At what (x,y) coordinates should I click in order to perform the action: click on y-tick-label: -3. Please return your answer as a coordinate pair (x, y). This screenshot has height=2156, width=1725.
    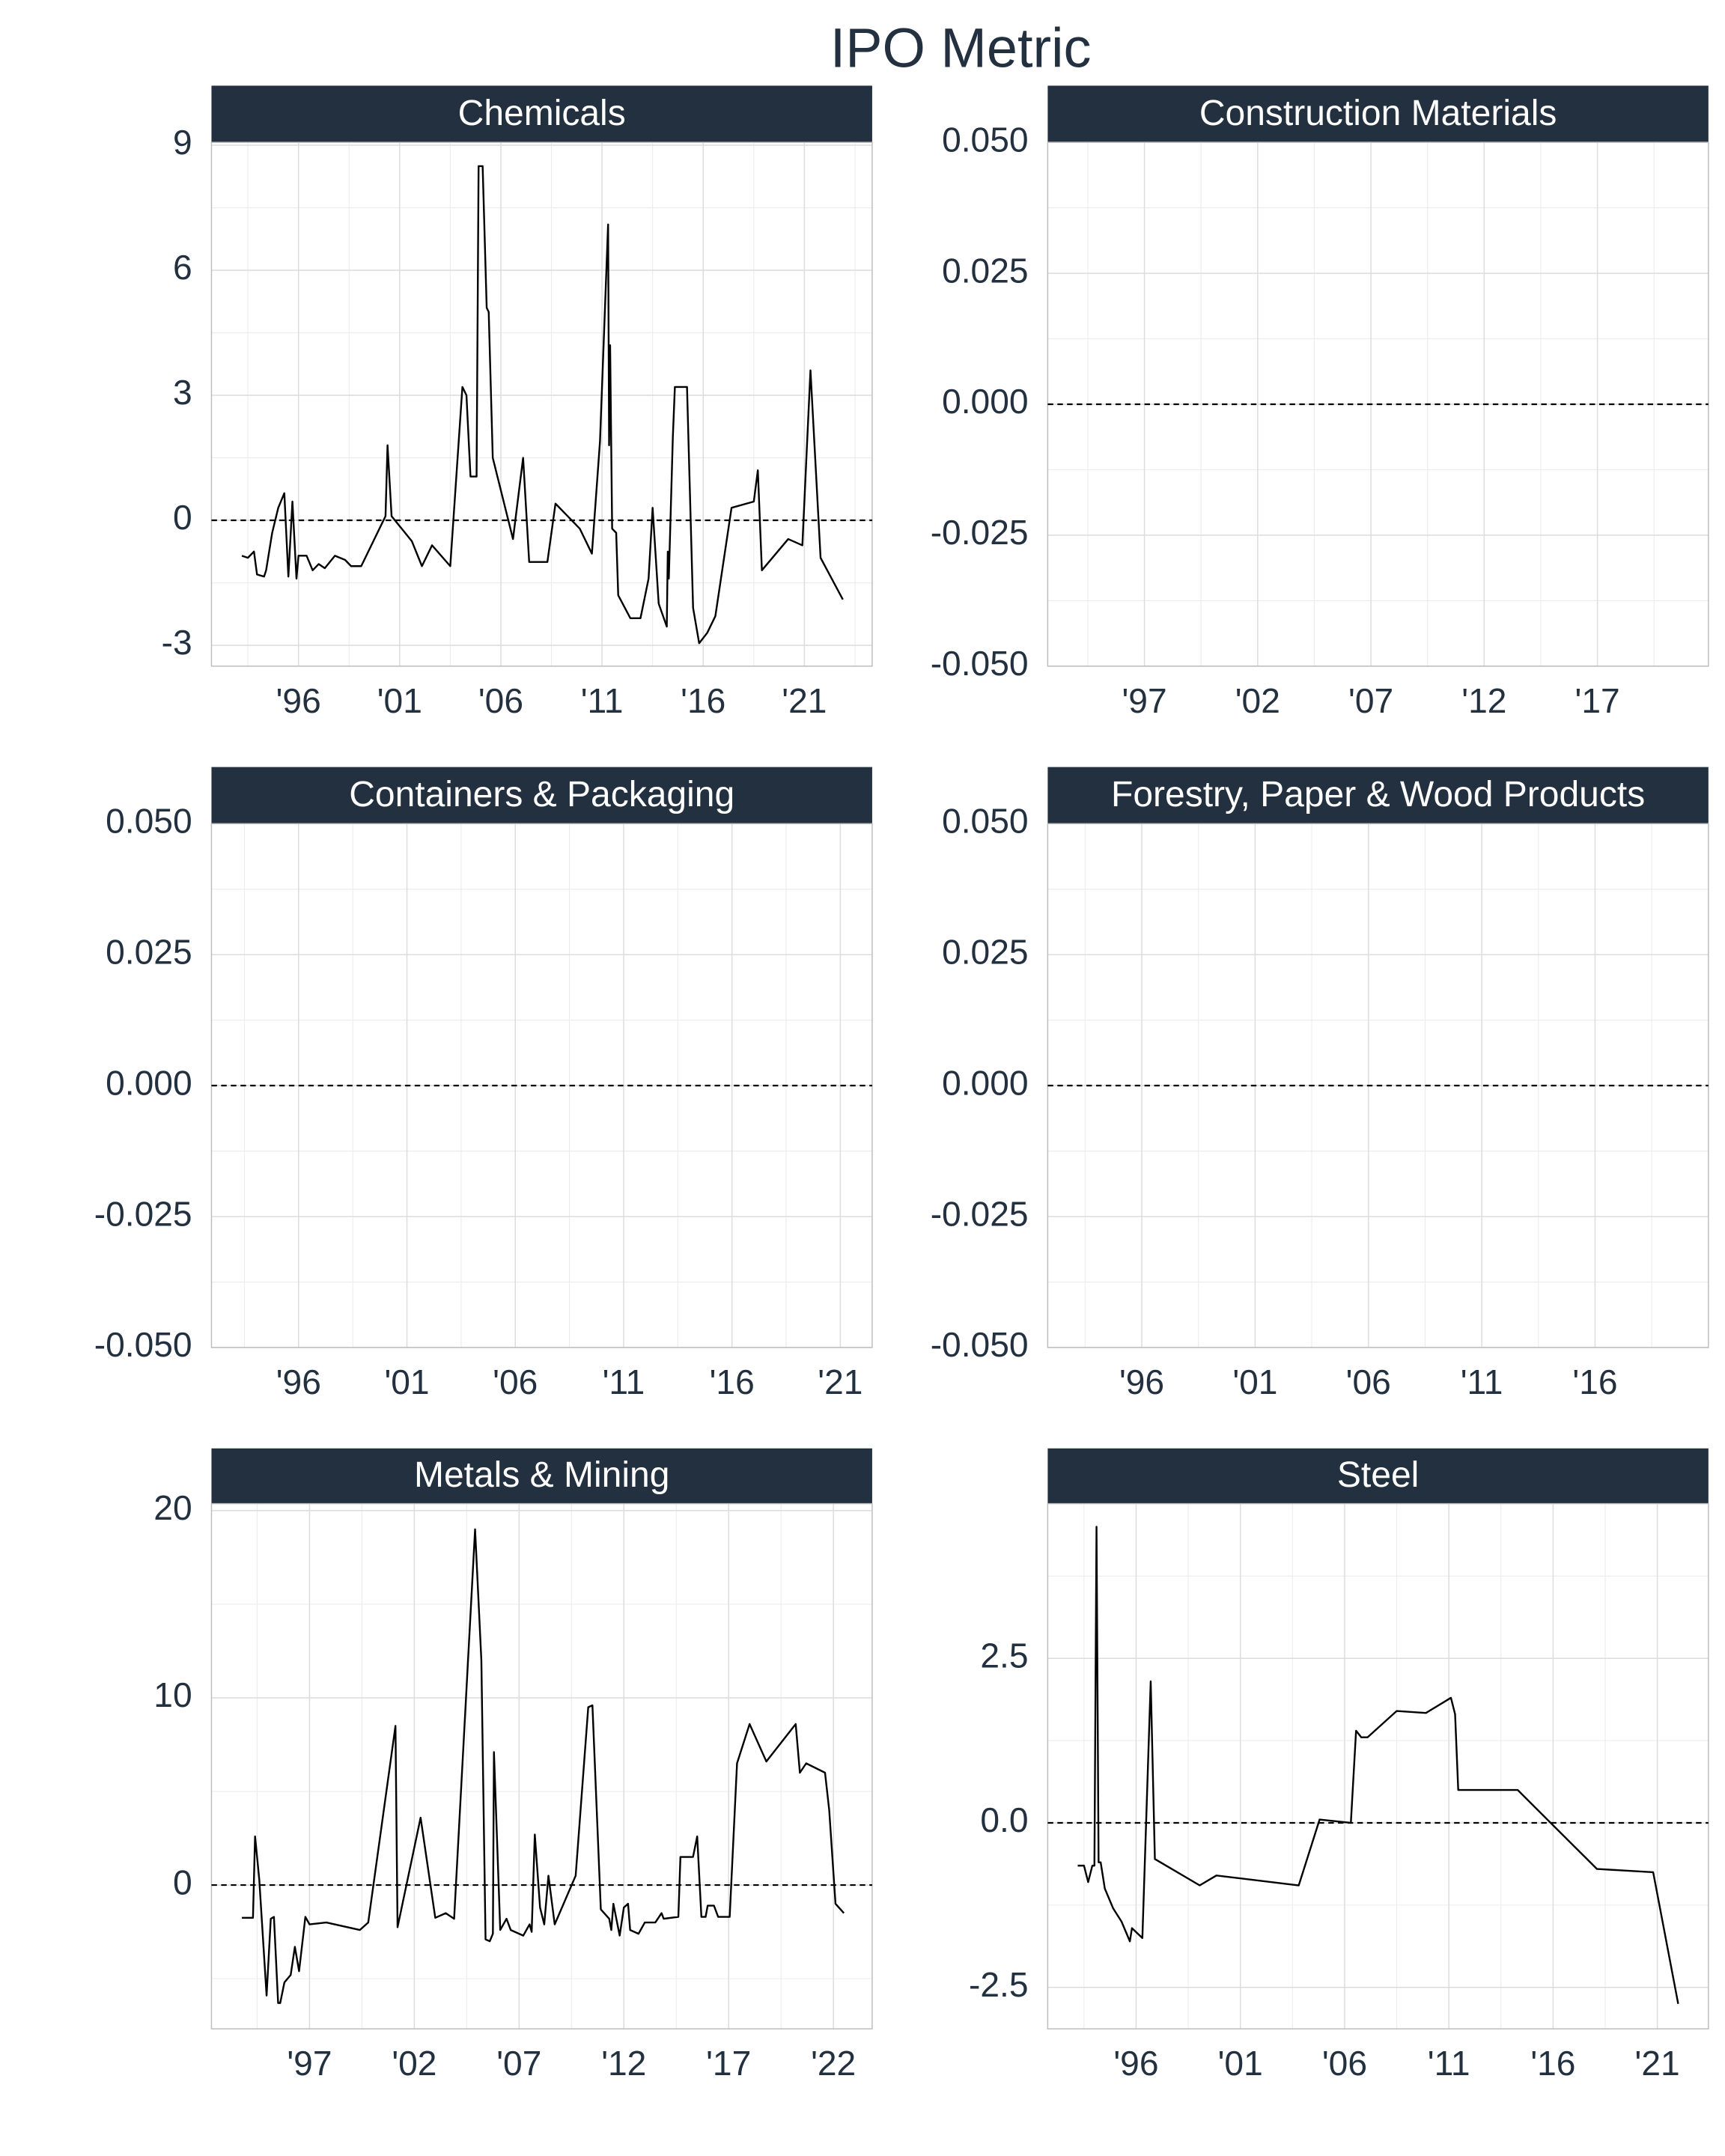
    Looking at the image, I should click on (177, 642).